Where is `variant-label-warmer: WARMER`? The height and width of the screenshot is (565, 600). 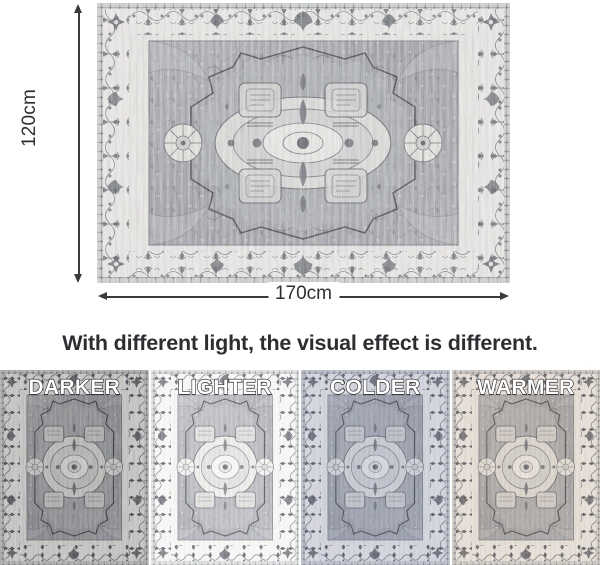 variant-label-warmer: WARMER is located at coordinates (525, 387).